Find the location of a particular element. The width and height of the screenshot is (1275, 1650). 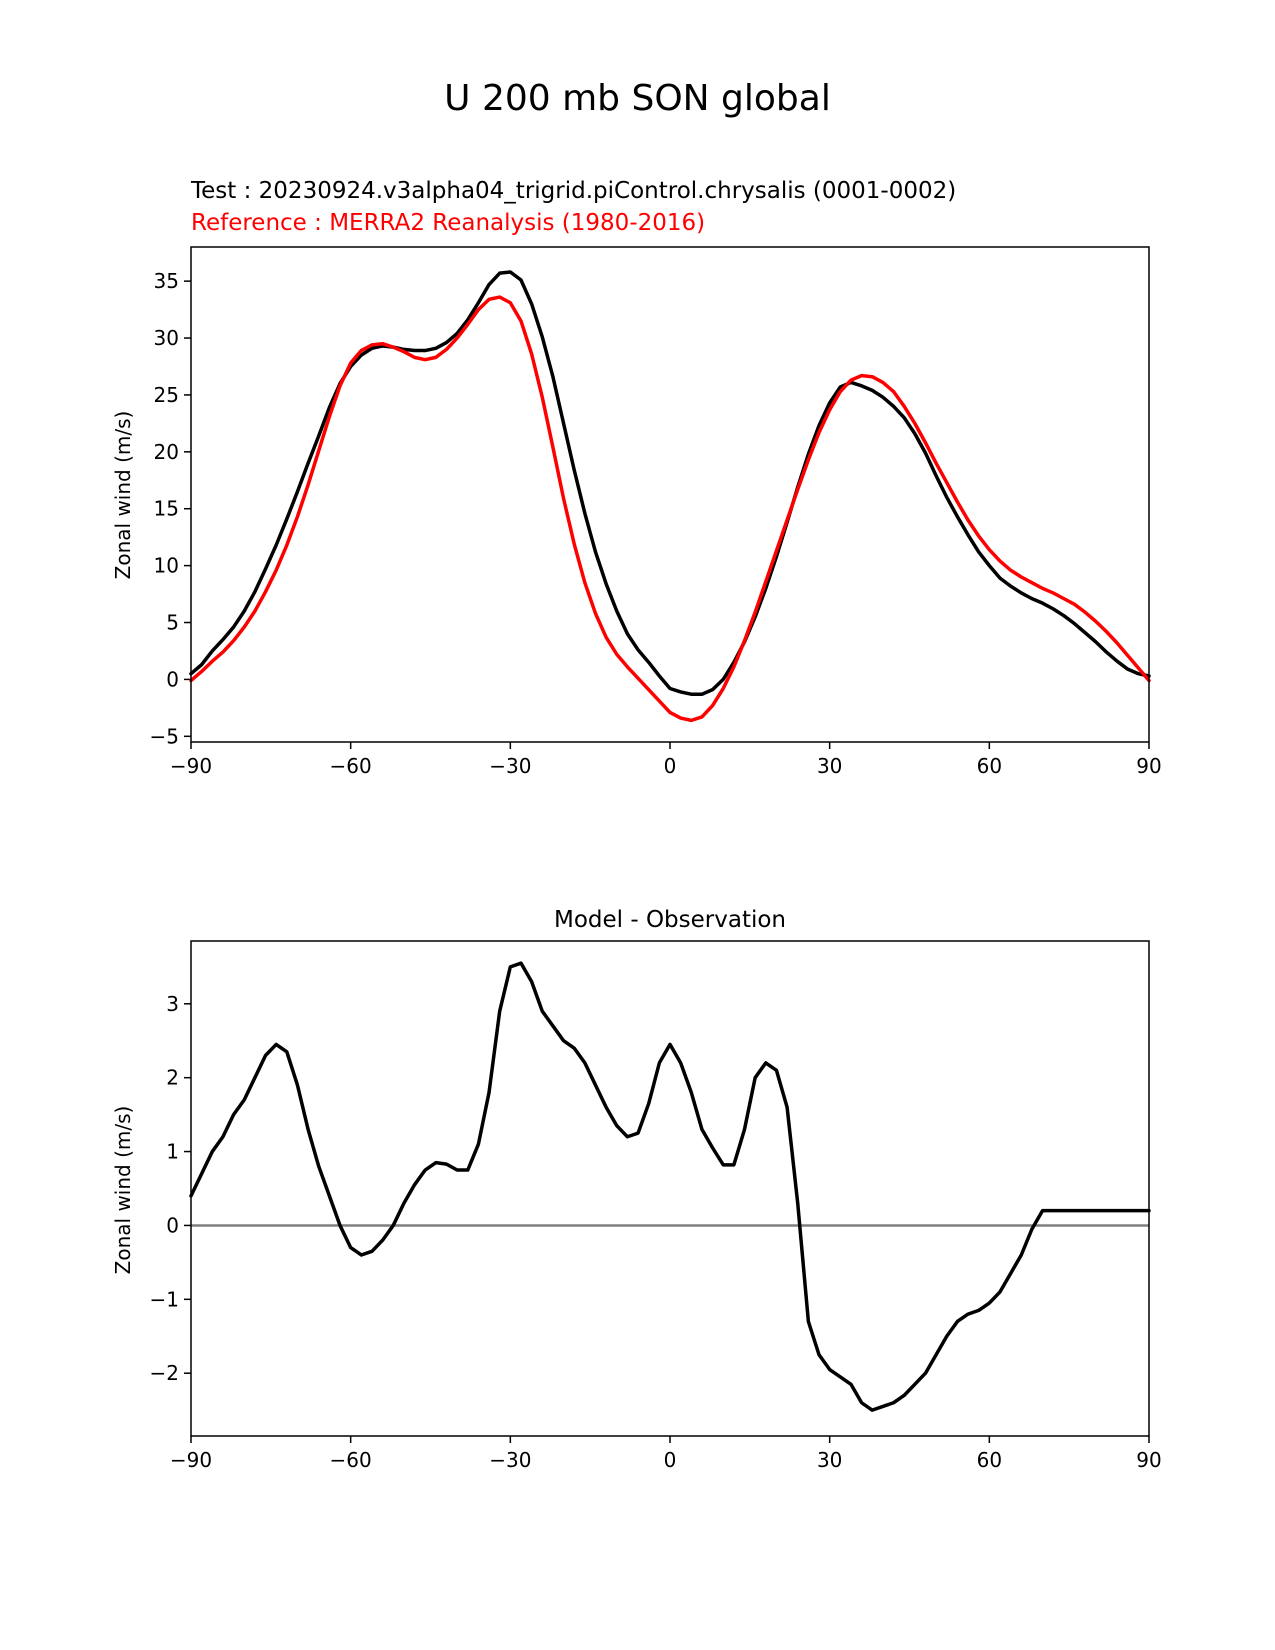

bottom-x-tick-label: −60 is located at coordinates (351, 1460).